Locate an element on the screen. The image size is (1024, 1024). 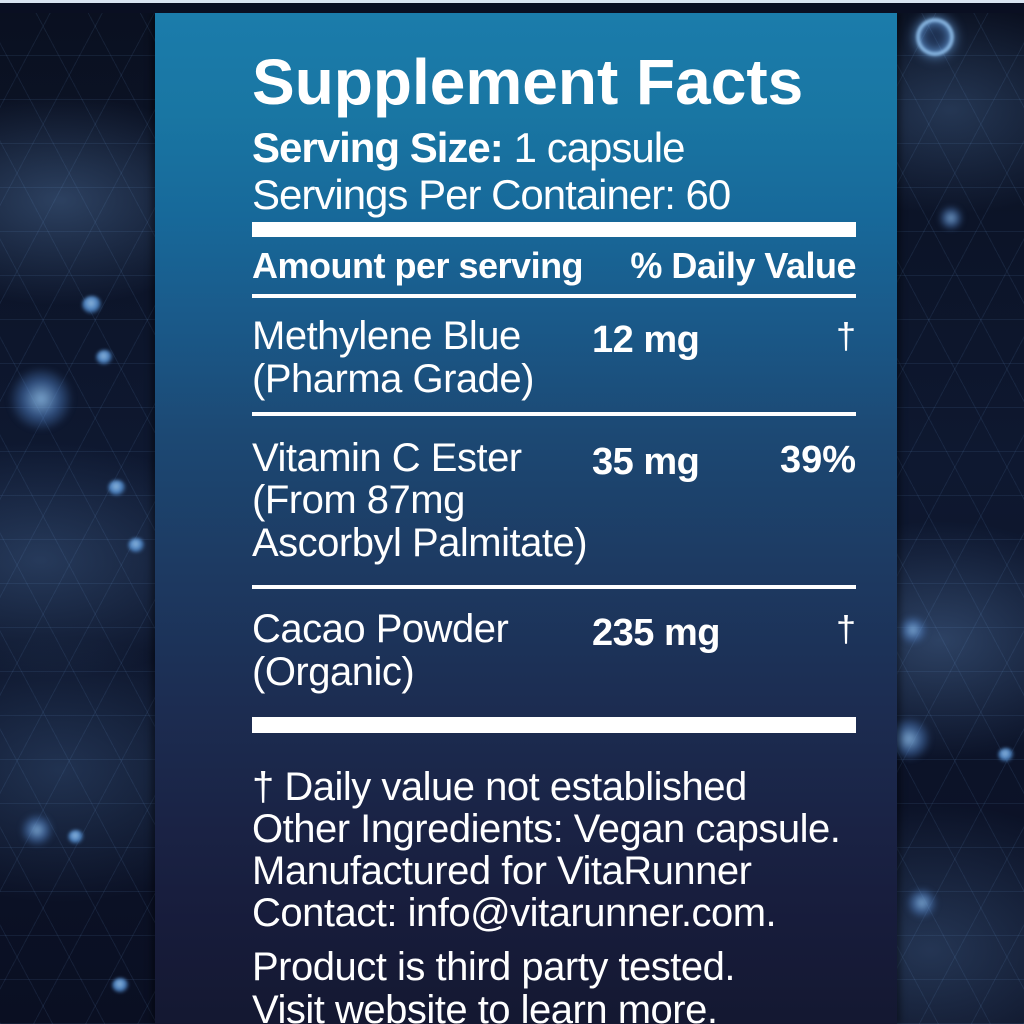
ingredient-amount: 235 mg is located at coordinates (656, 633).